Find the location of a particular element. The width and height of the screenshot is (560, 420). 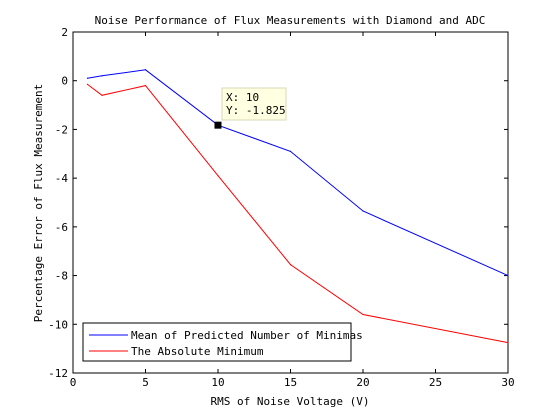

x-tick-label: 10 is located at coordinates (217, 382).